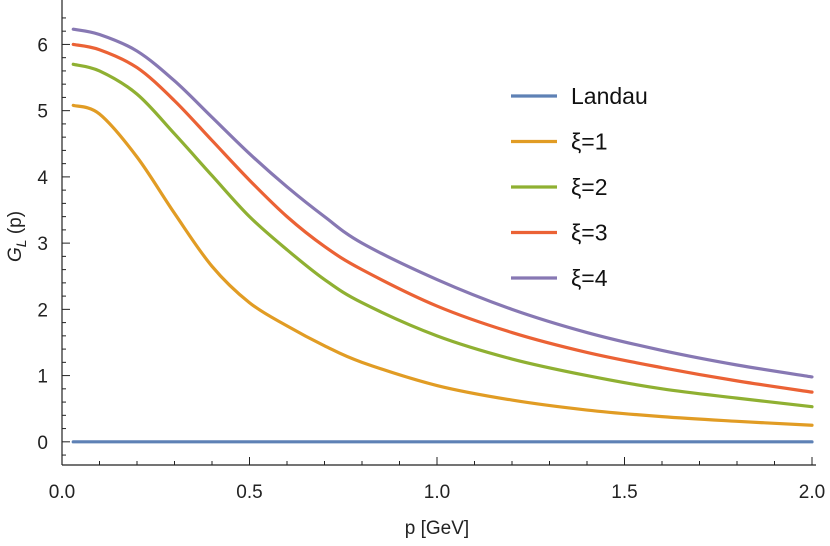  Describe the element at coordinates (15, 254) in the screenshot. I see `y-axis-label-main: G` at that location.